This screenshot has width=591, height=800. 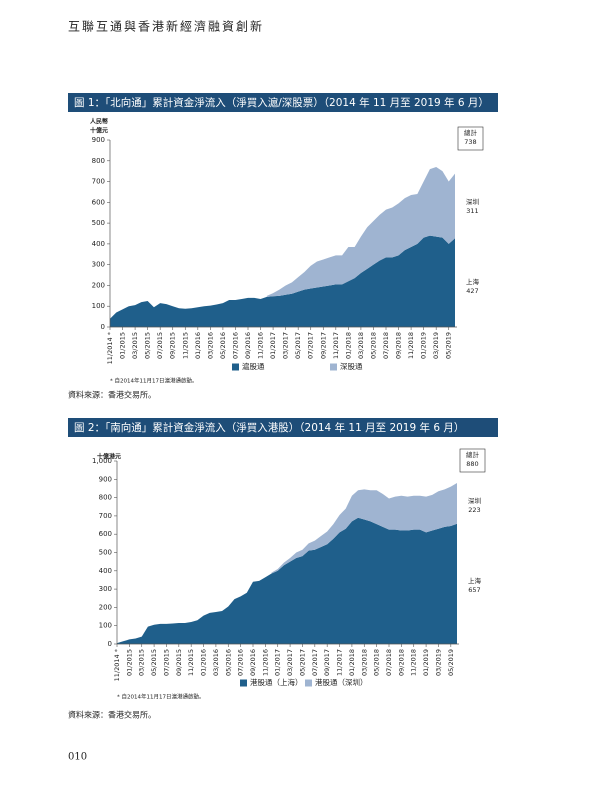 I want to click on x-tick-label: 03/2018, so click(x=361, y=345).